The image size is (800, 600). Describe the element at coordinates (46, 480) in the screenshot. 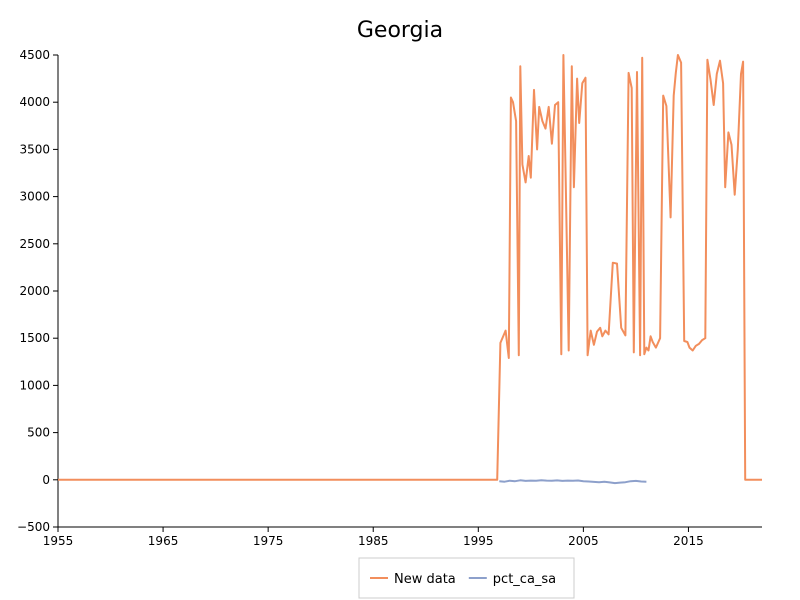

I see `y-tick-label: 0` at that location.